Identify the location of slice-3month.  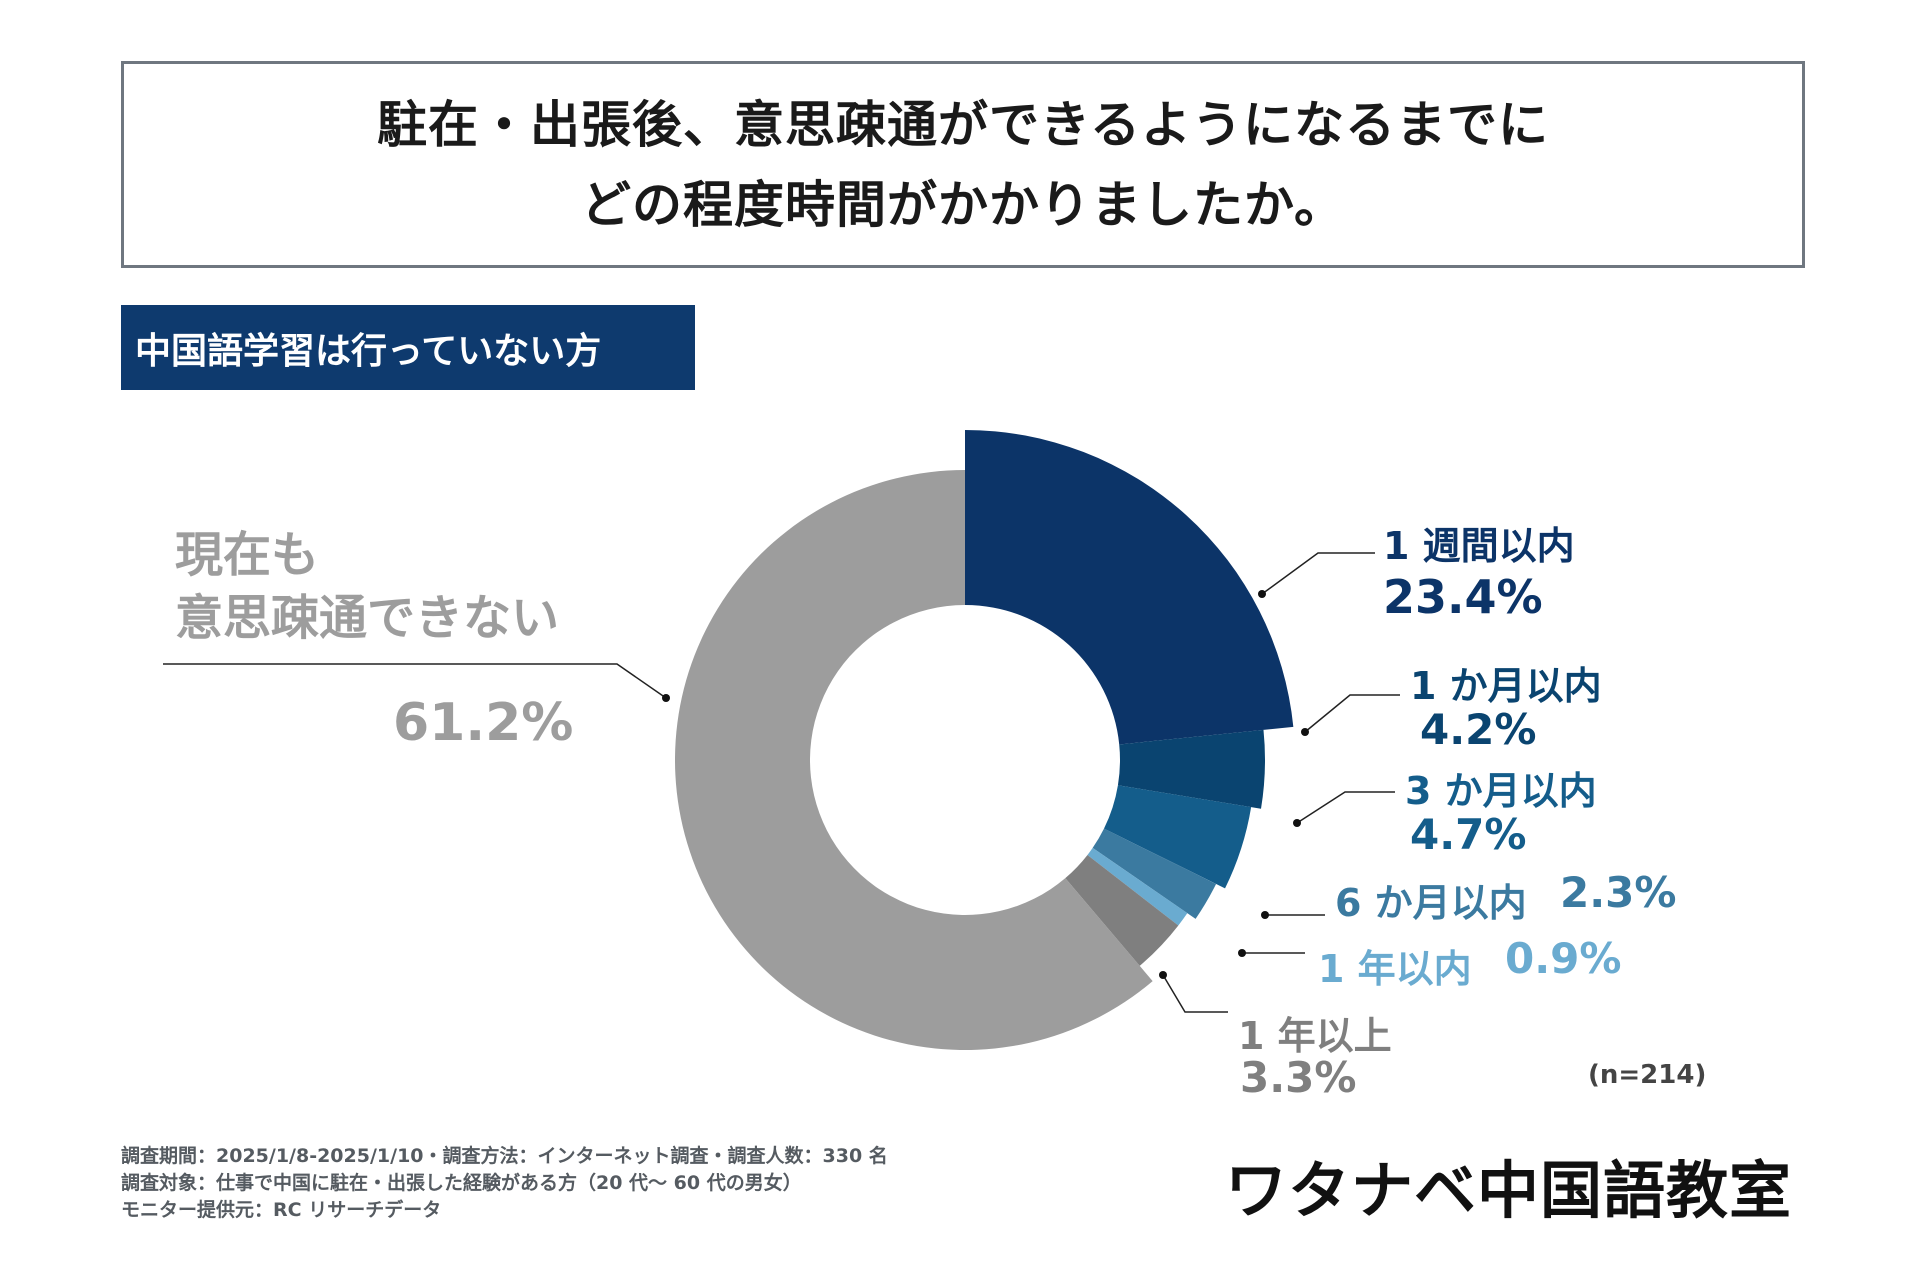
(1177, 837).